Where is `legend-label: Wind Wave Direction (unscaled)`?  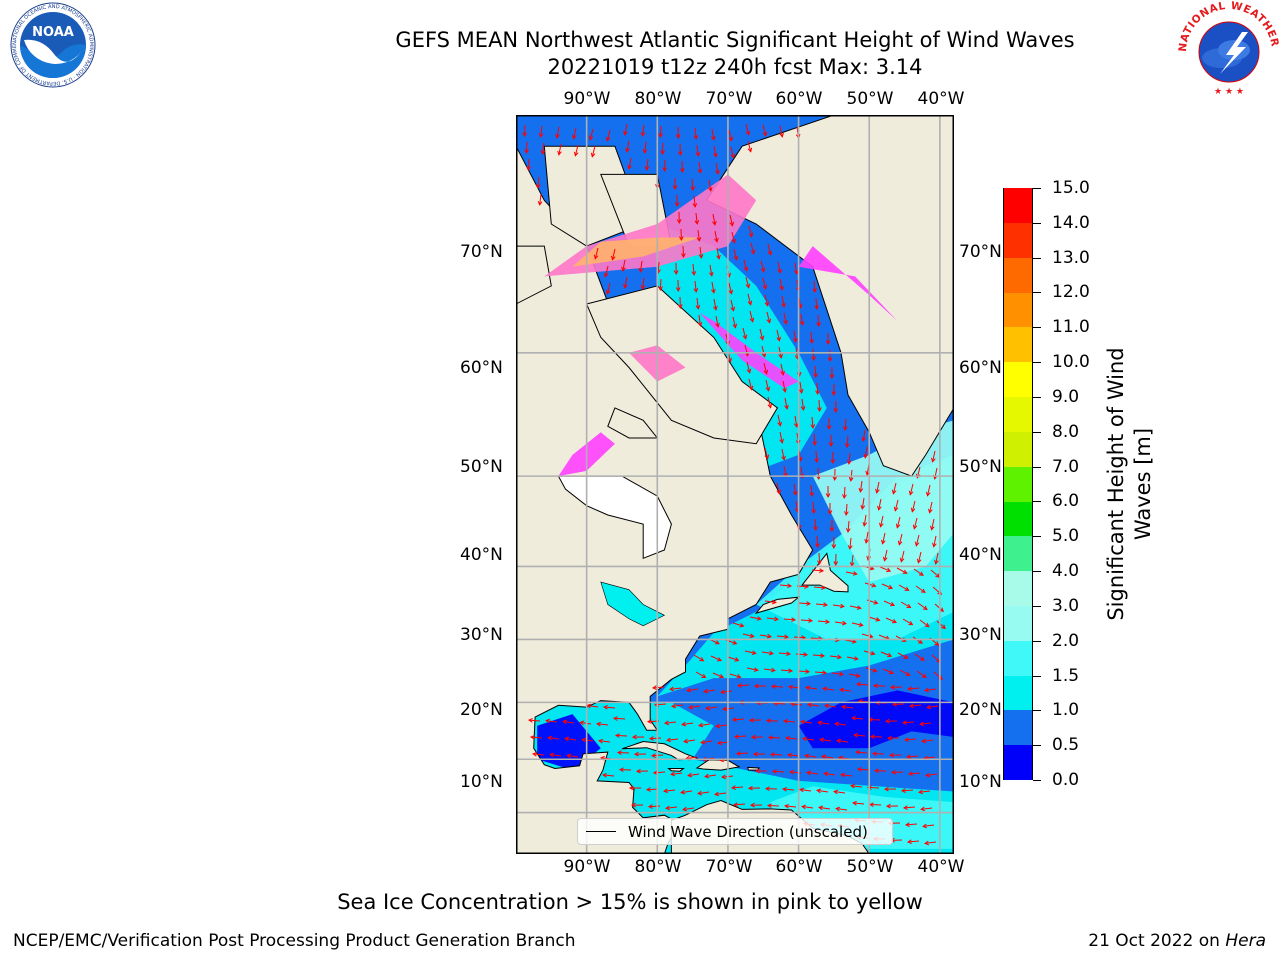 legend-label: Wind Wave Direction (unscaled) is located at coordinates (748, 831).